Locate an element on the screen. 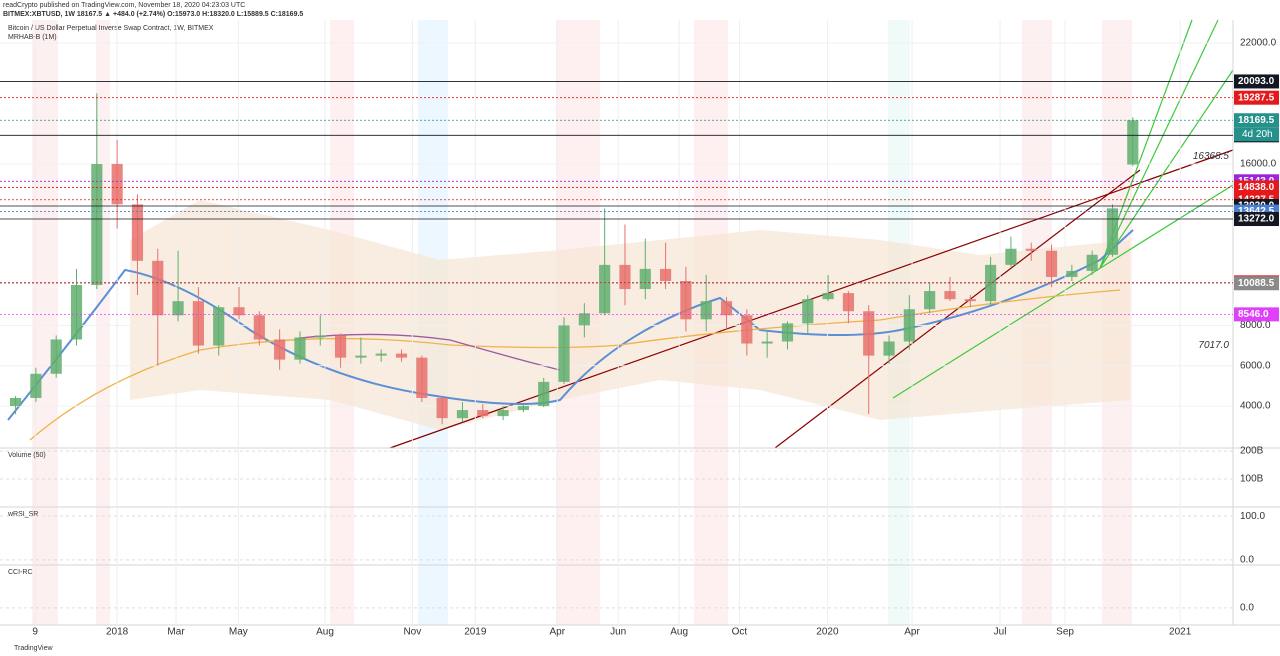 This screenshot has height=656, width=1280. y-tick-label: 200B is located at coordinates (1252, 451).